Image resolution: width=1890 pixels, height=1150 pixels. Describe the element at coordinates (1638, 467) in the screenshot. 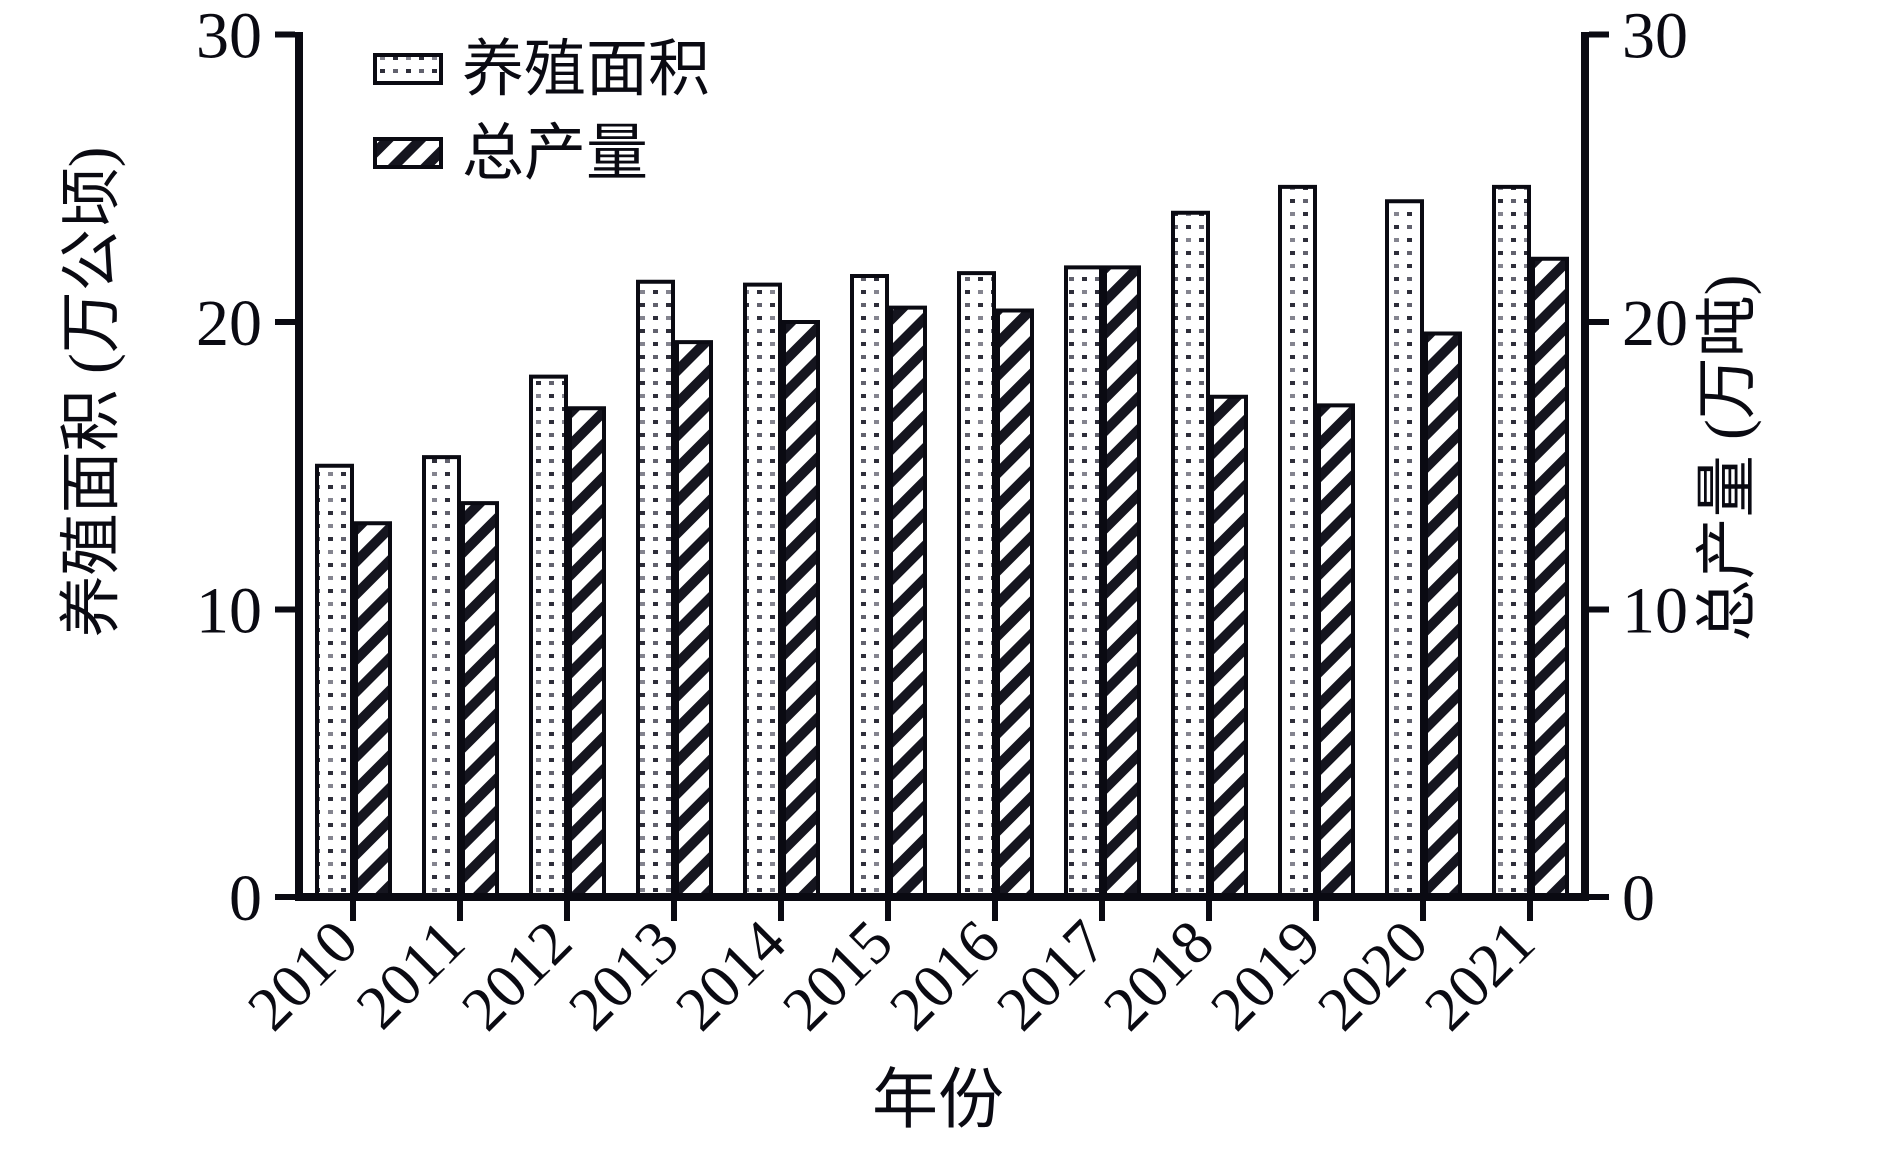

I see `y-axis-right-ticks: 0 10 20 30` at that location.